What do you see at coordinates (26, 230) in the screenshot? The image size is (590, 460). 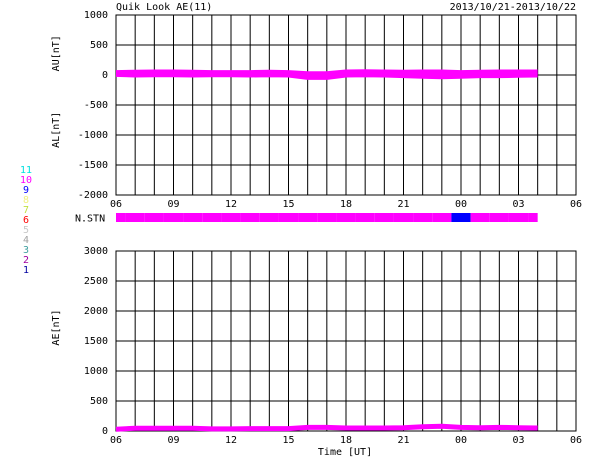 I see `station-legend: 5` at bounding box center [26, 230].